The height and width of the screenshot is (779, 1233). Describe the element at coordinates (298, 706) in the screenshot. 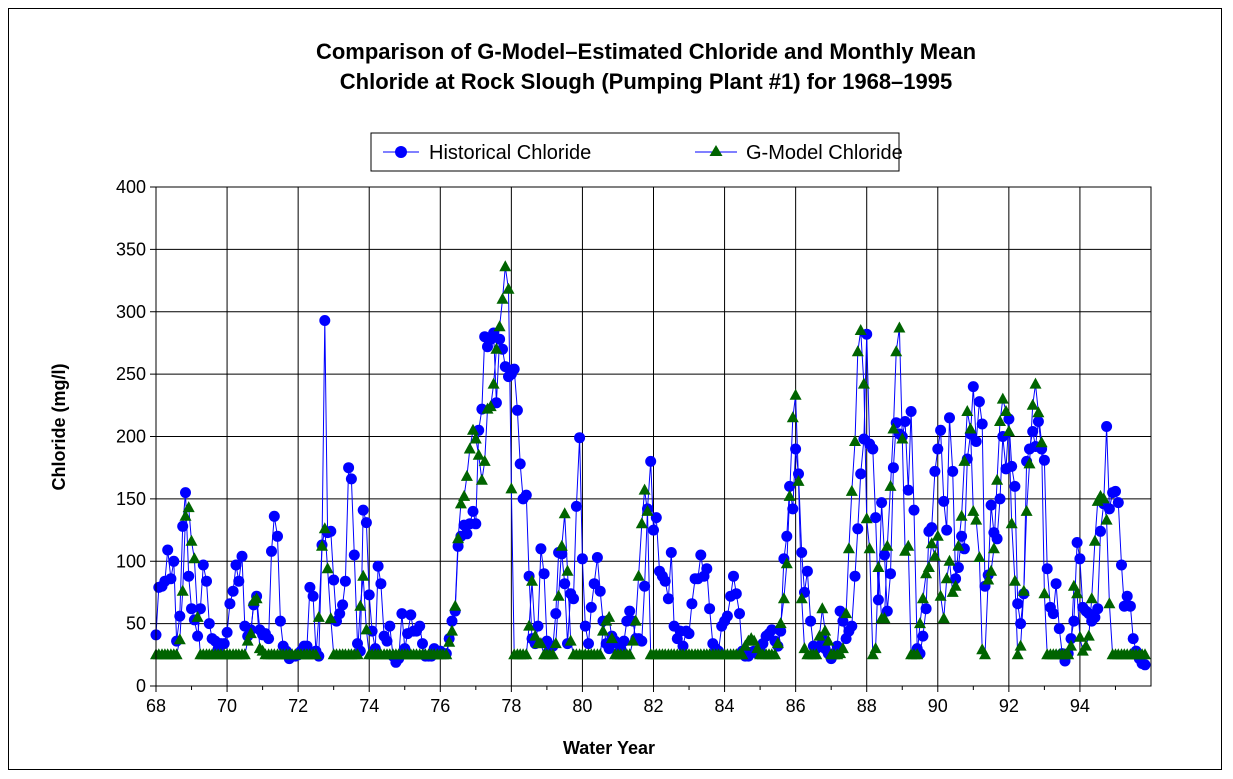

I see `x-tick-label: 72` at that location.